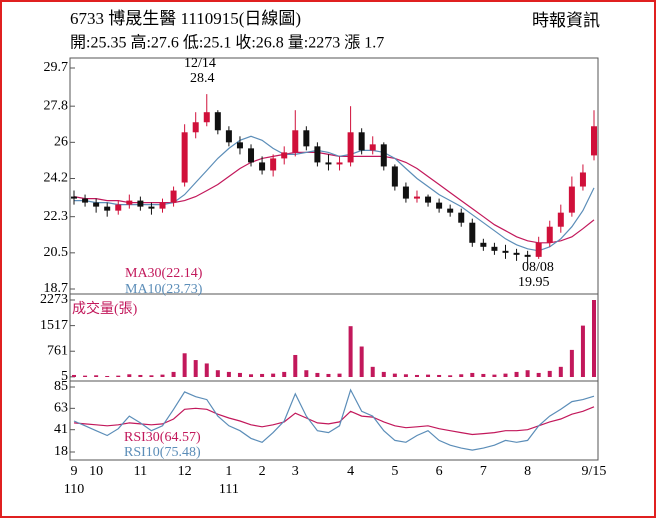  What do you see at coordinates (61, 408) in the screenshot?
I see `y-tick-label: 63` at bounding box center [61, 408].